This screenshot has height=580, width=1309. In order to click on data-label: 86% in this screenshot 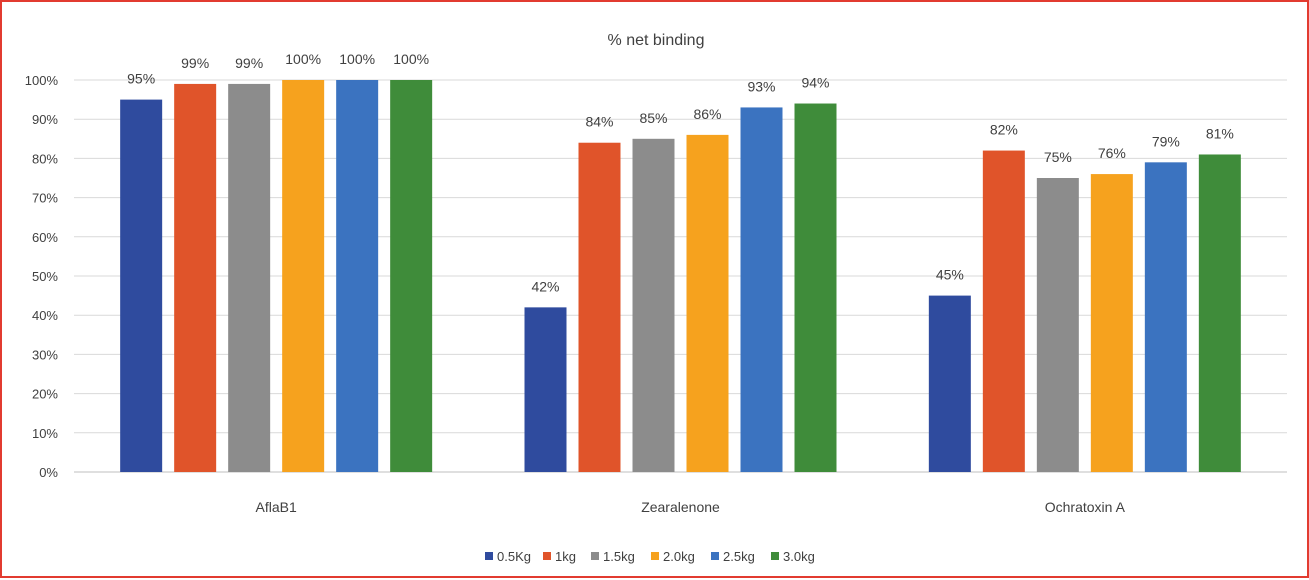, I will do `click(707, 114)`.